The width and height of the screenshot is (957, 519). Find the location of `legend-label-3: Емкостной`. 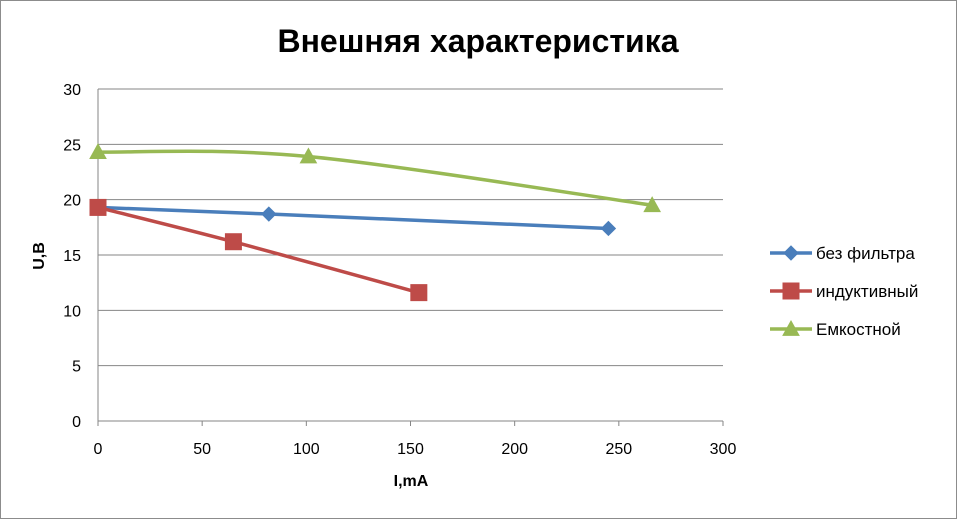

legend-label-3: Емкостной is located at coordinates (858, 329).